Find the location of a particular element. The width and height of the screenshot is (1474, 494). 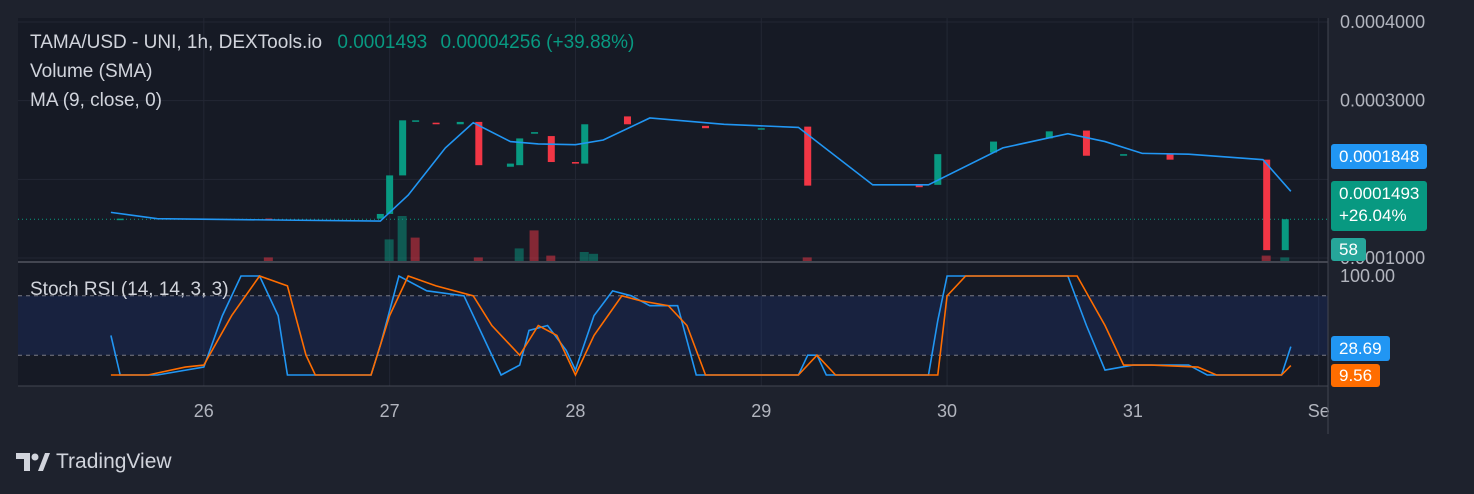

legend-ma: MA (9, close, 0) is located at coordinates (96, 101).